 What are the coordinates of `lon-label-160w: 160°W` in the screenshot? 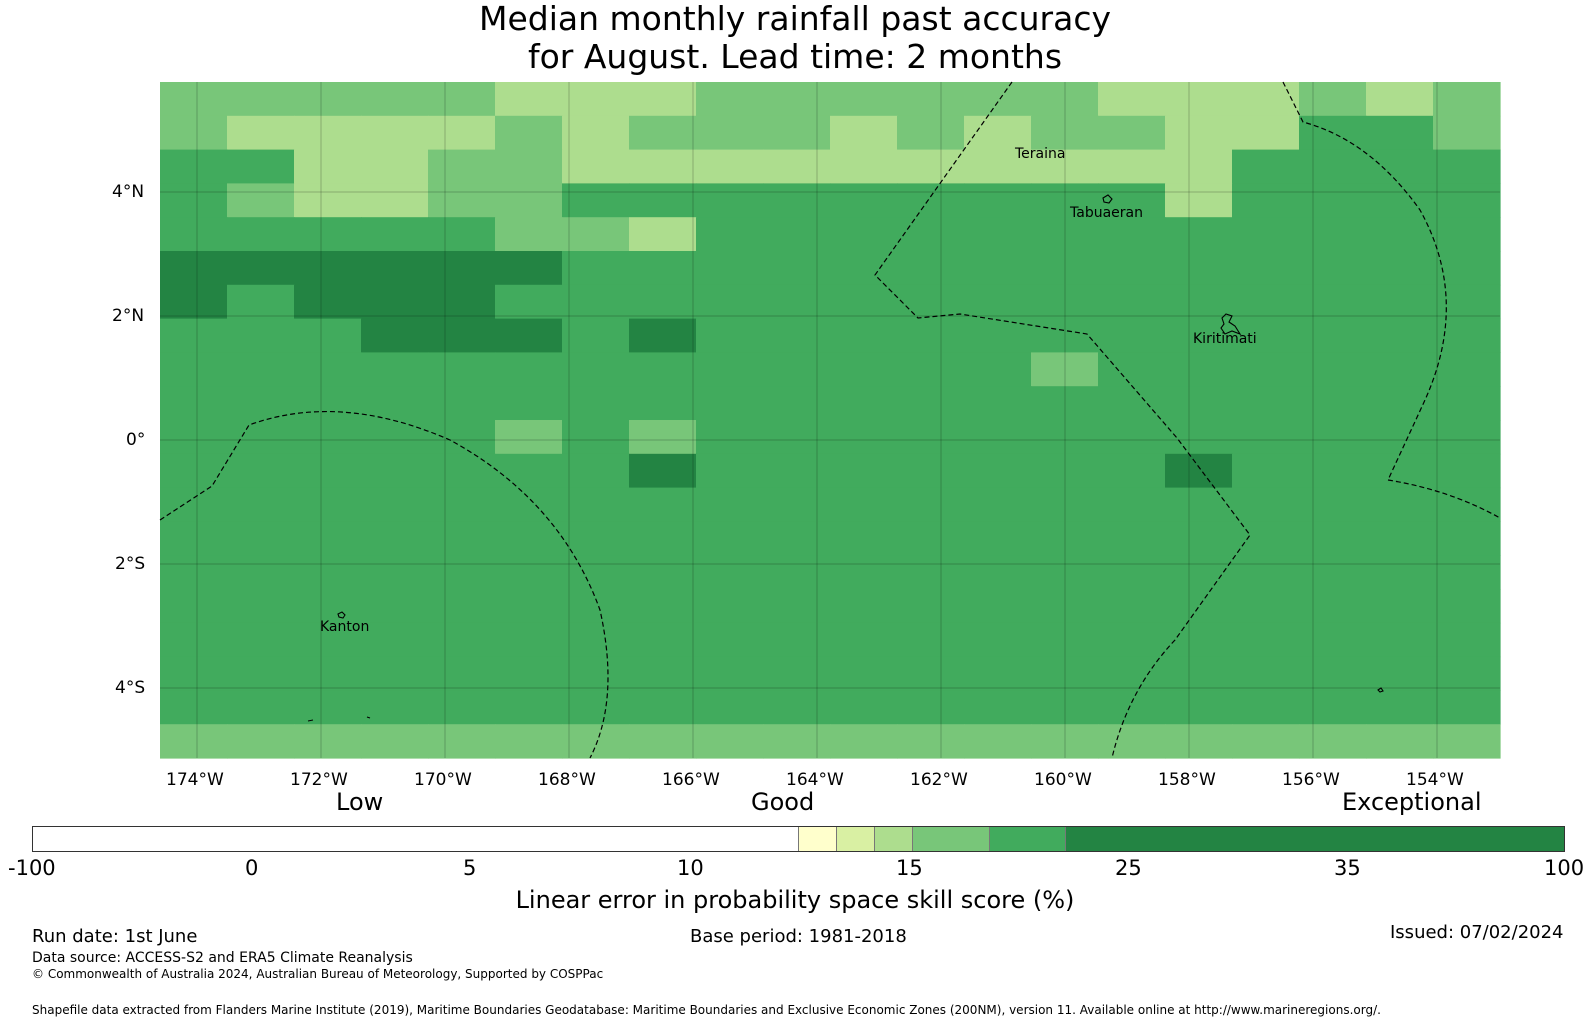 It's located at (1063, 780).